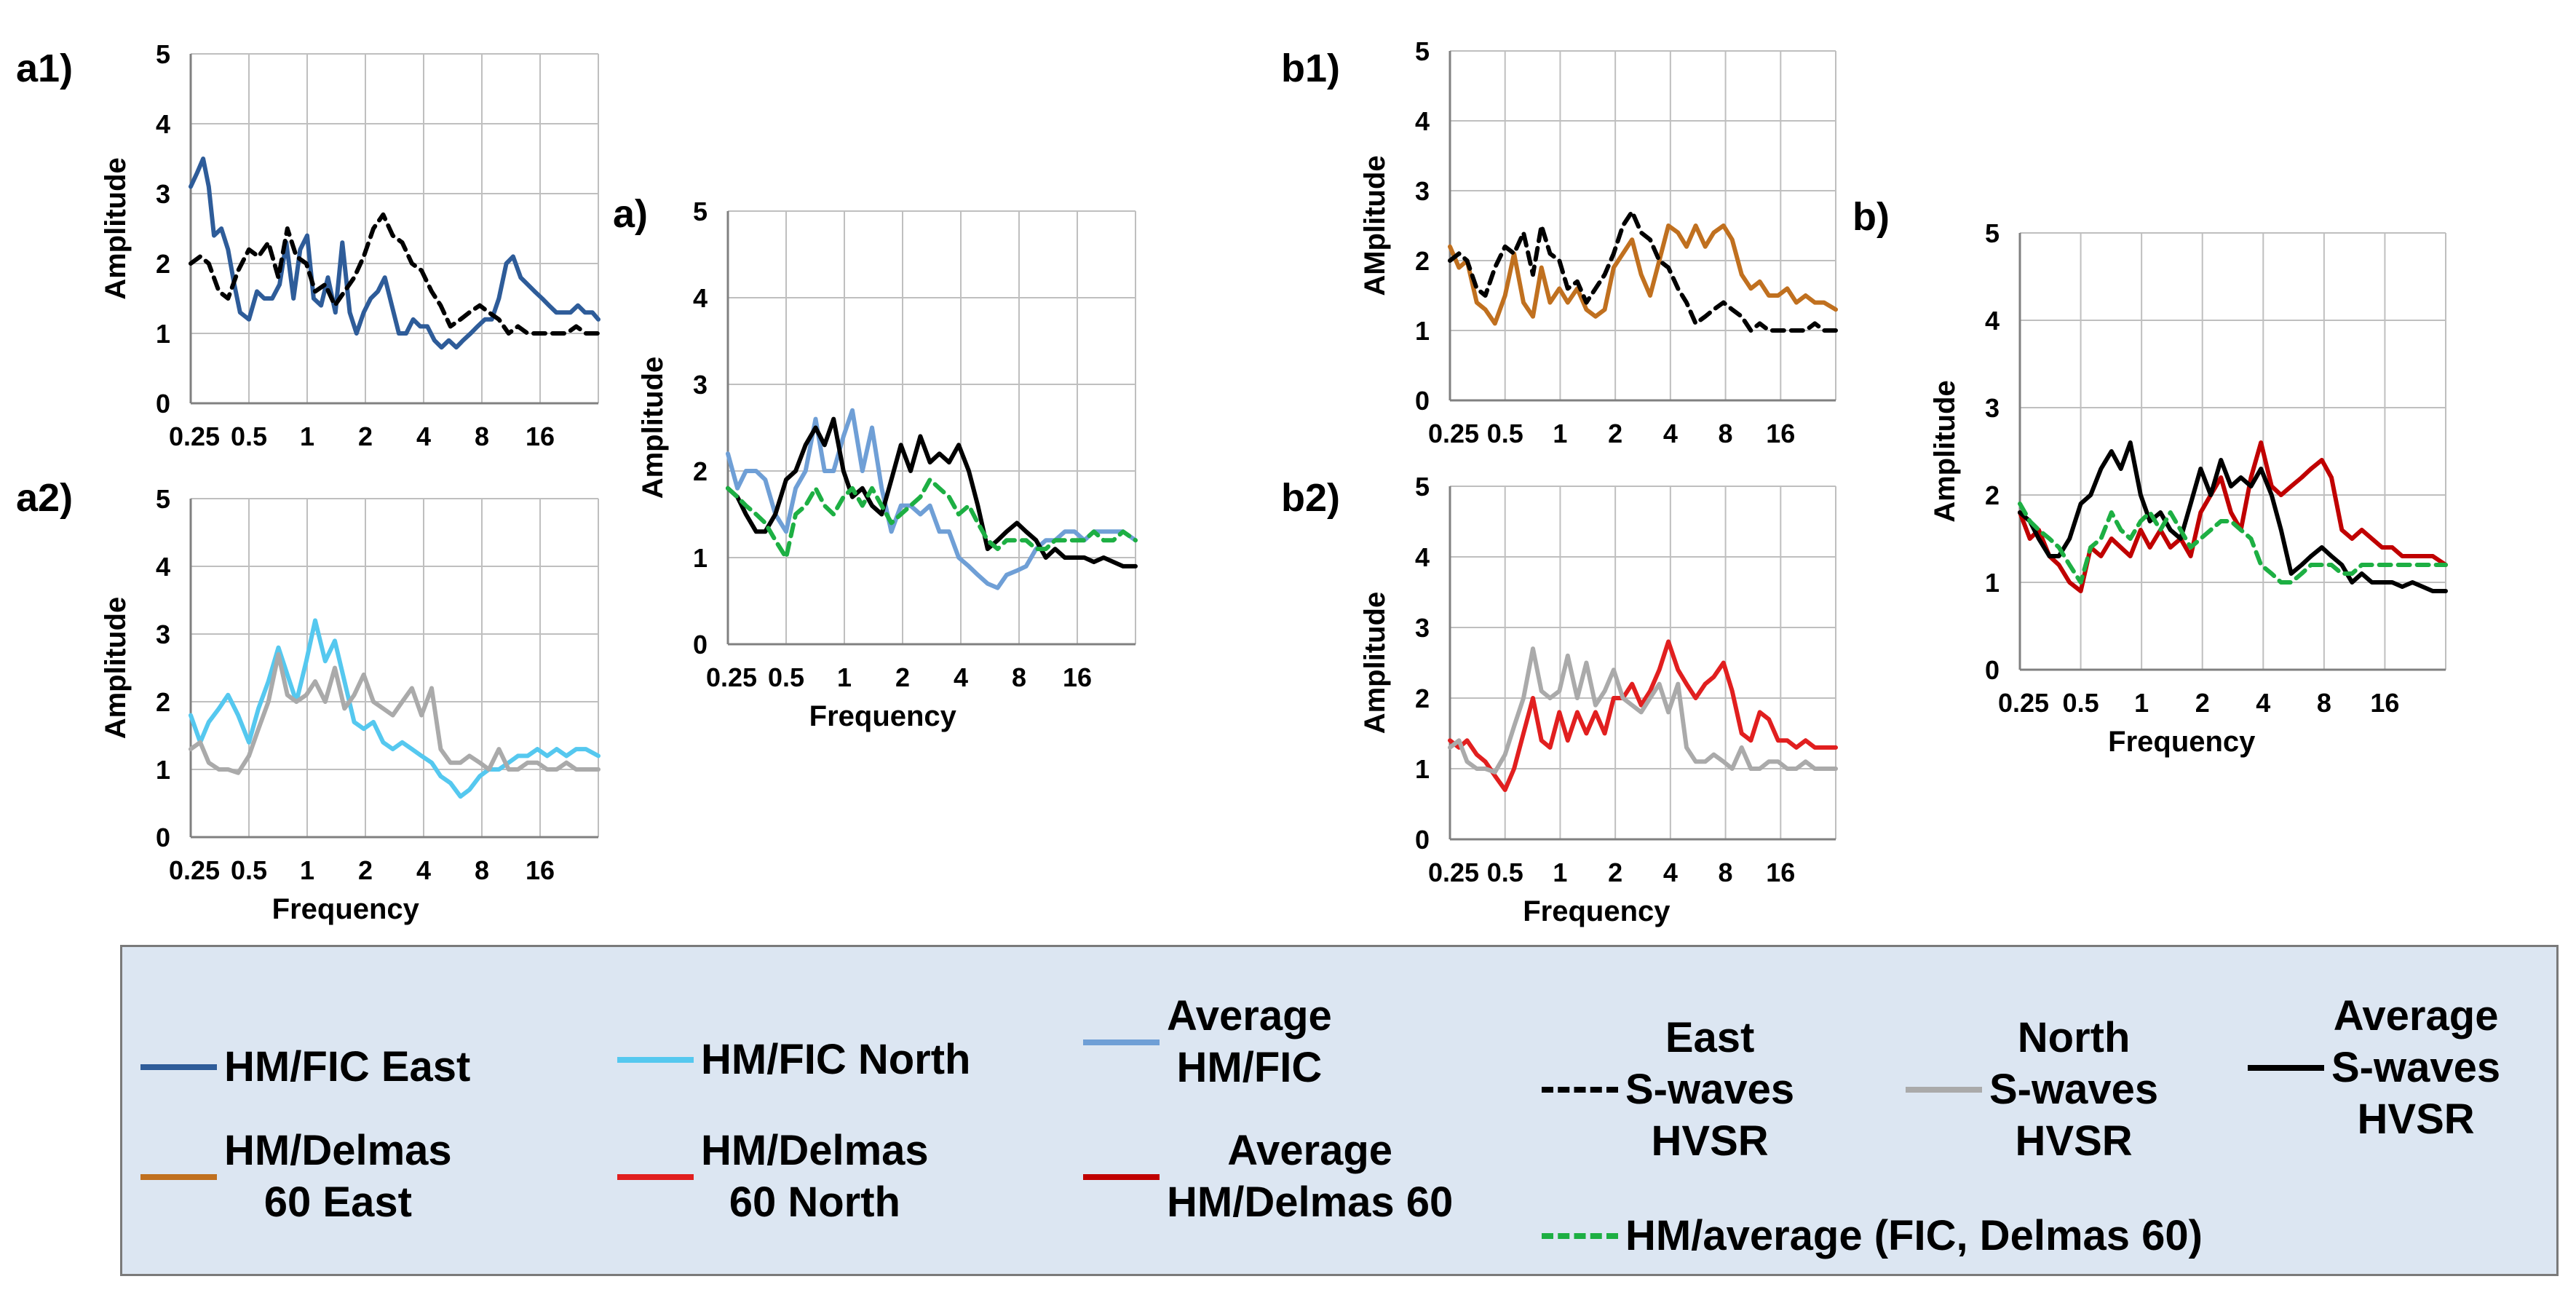 The image size is (2576, 1295). What do you see at coordinates (365, 870) in the screenshot?
I see `x-tick-label: 2` at bounding box center [365, 870].